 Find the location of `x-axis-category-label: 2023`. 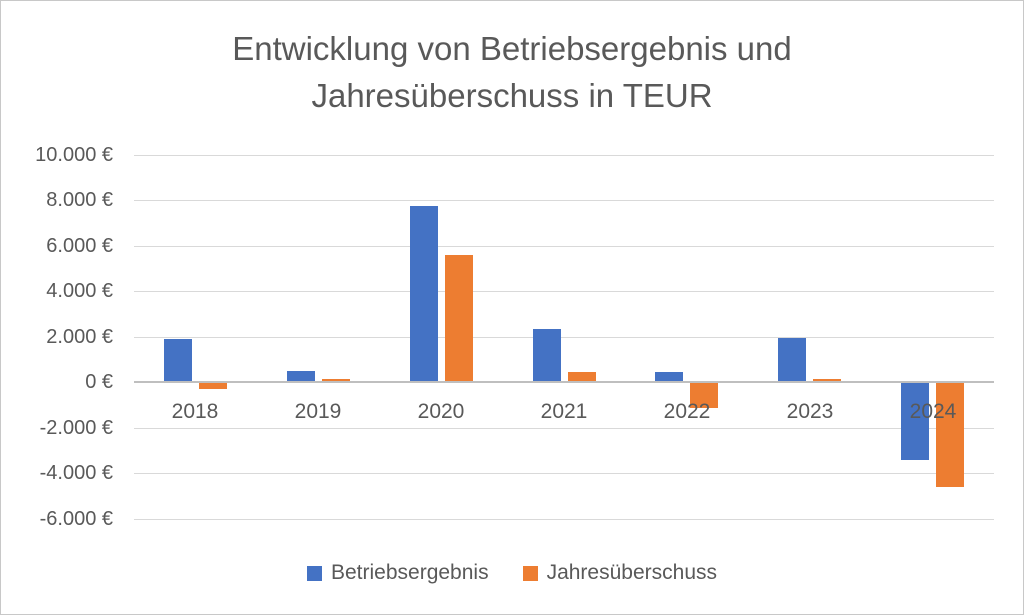

x-axis-category-label: 2023 is located at coordinates (810, 411).